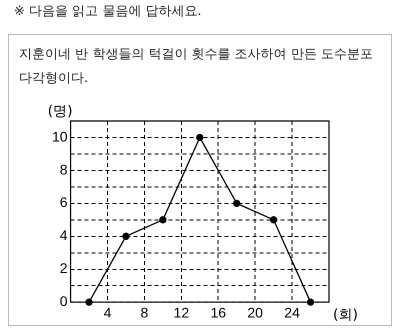 This screenshot has width=400, height=333. What do you see at coordinates (108, 312) in the screenshot?
I see `x-tick-label: 4` at bounding box center [108, 312].